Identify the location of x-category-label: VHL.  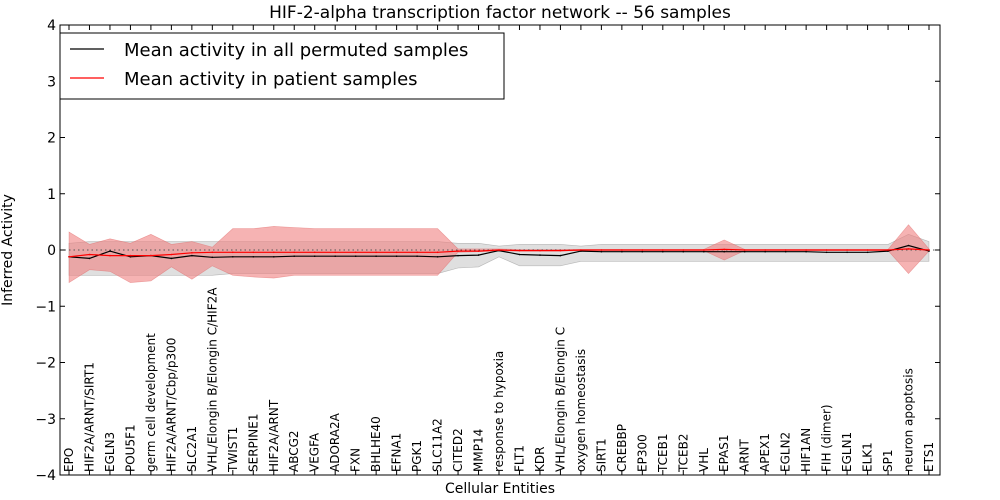
(704, 460).